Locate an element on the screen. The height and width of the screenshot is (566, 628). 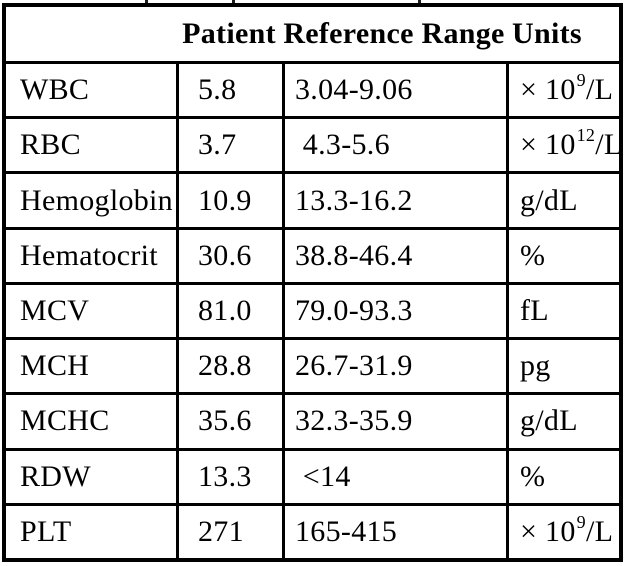
test-name-cell: RBC is located at coordinates (91, 143).